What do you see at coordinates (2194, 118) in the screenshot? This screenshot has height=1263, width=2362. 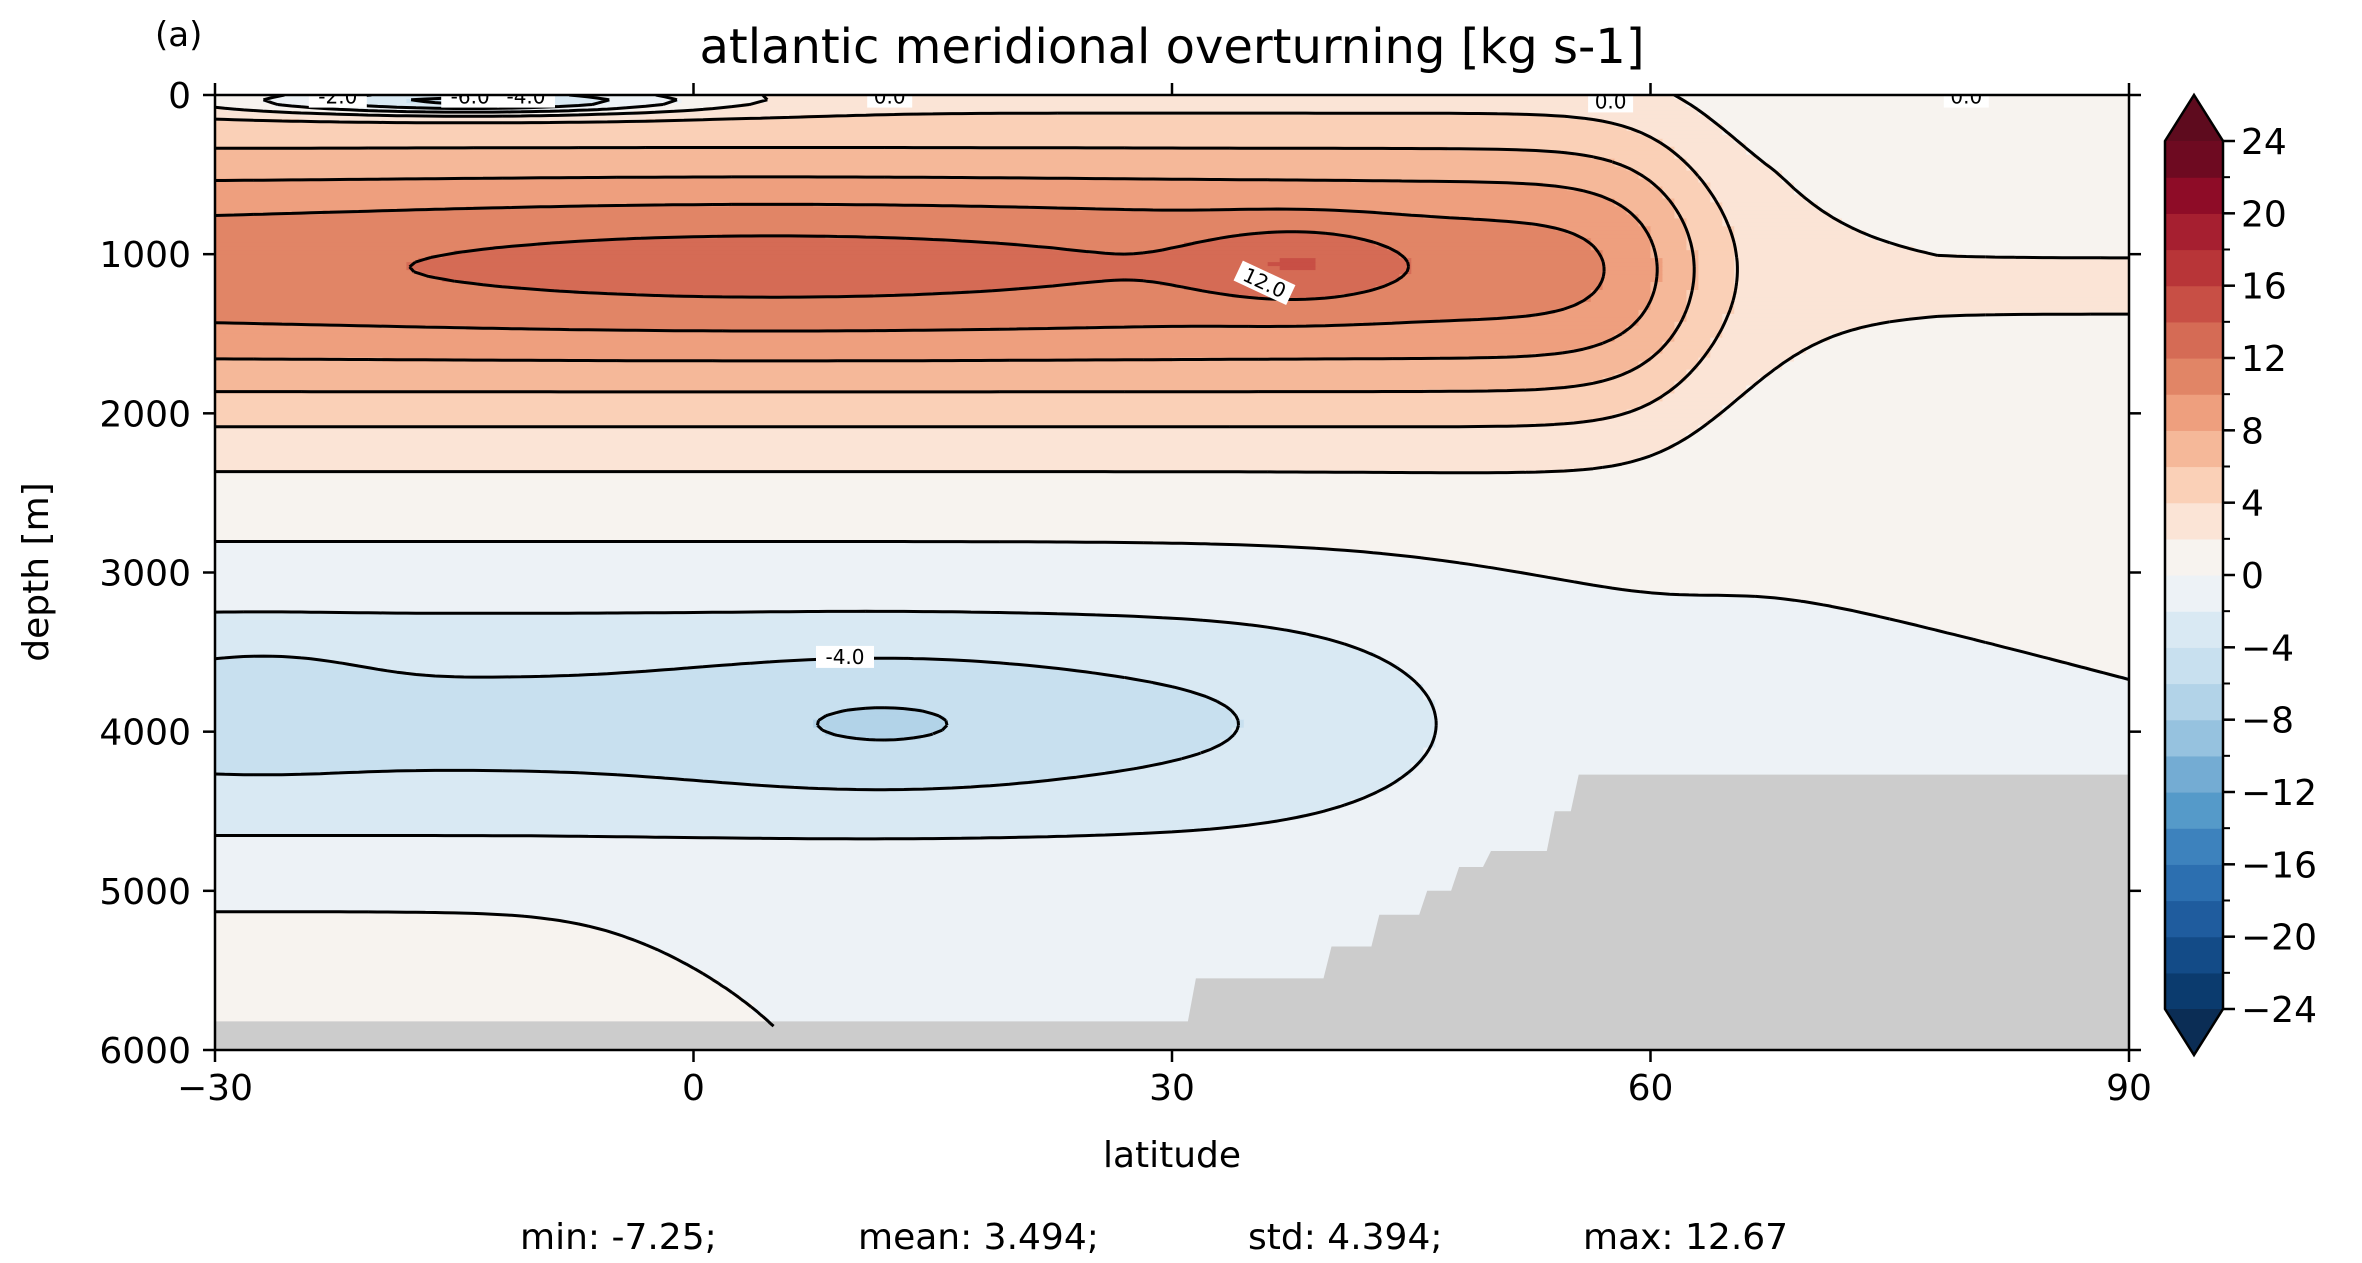 I see `colorbar-extend-max` at bounding box center [2194, 118].